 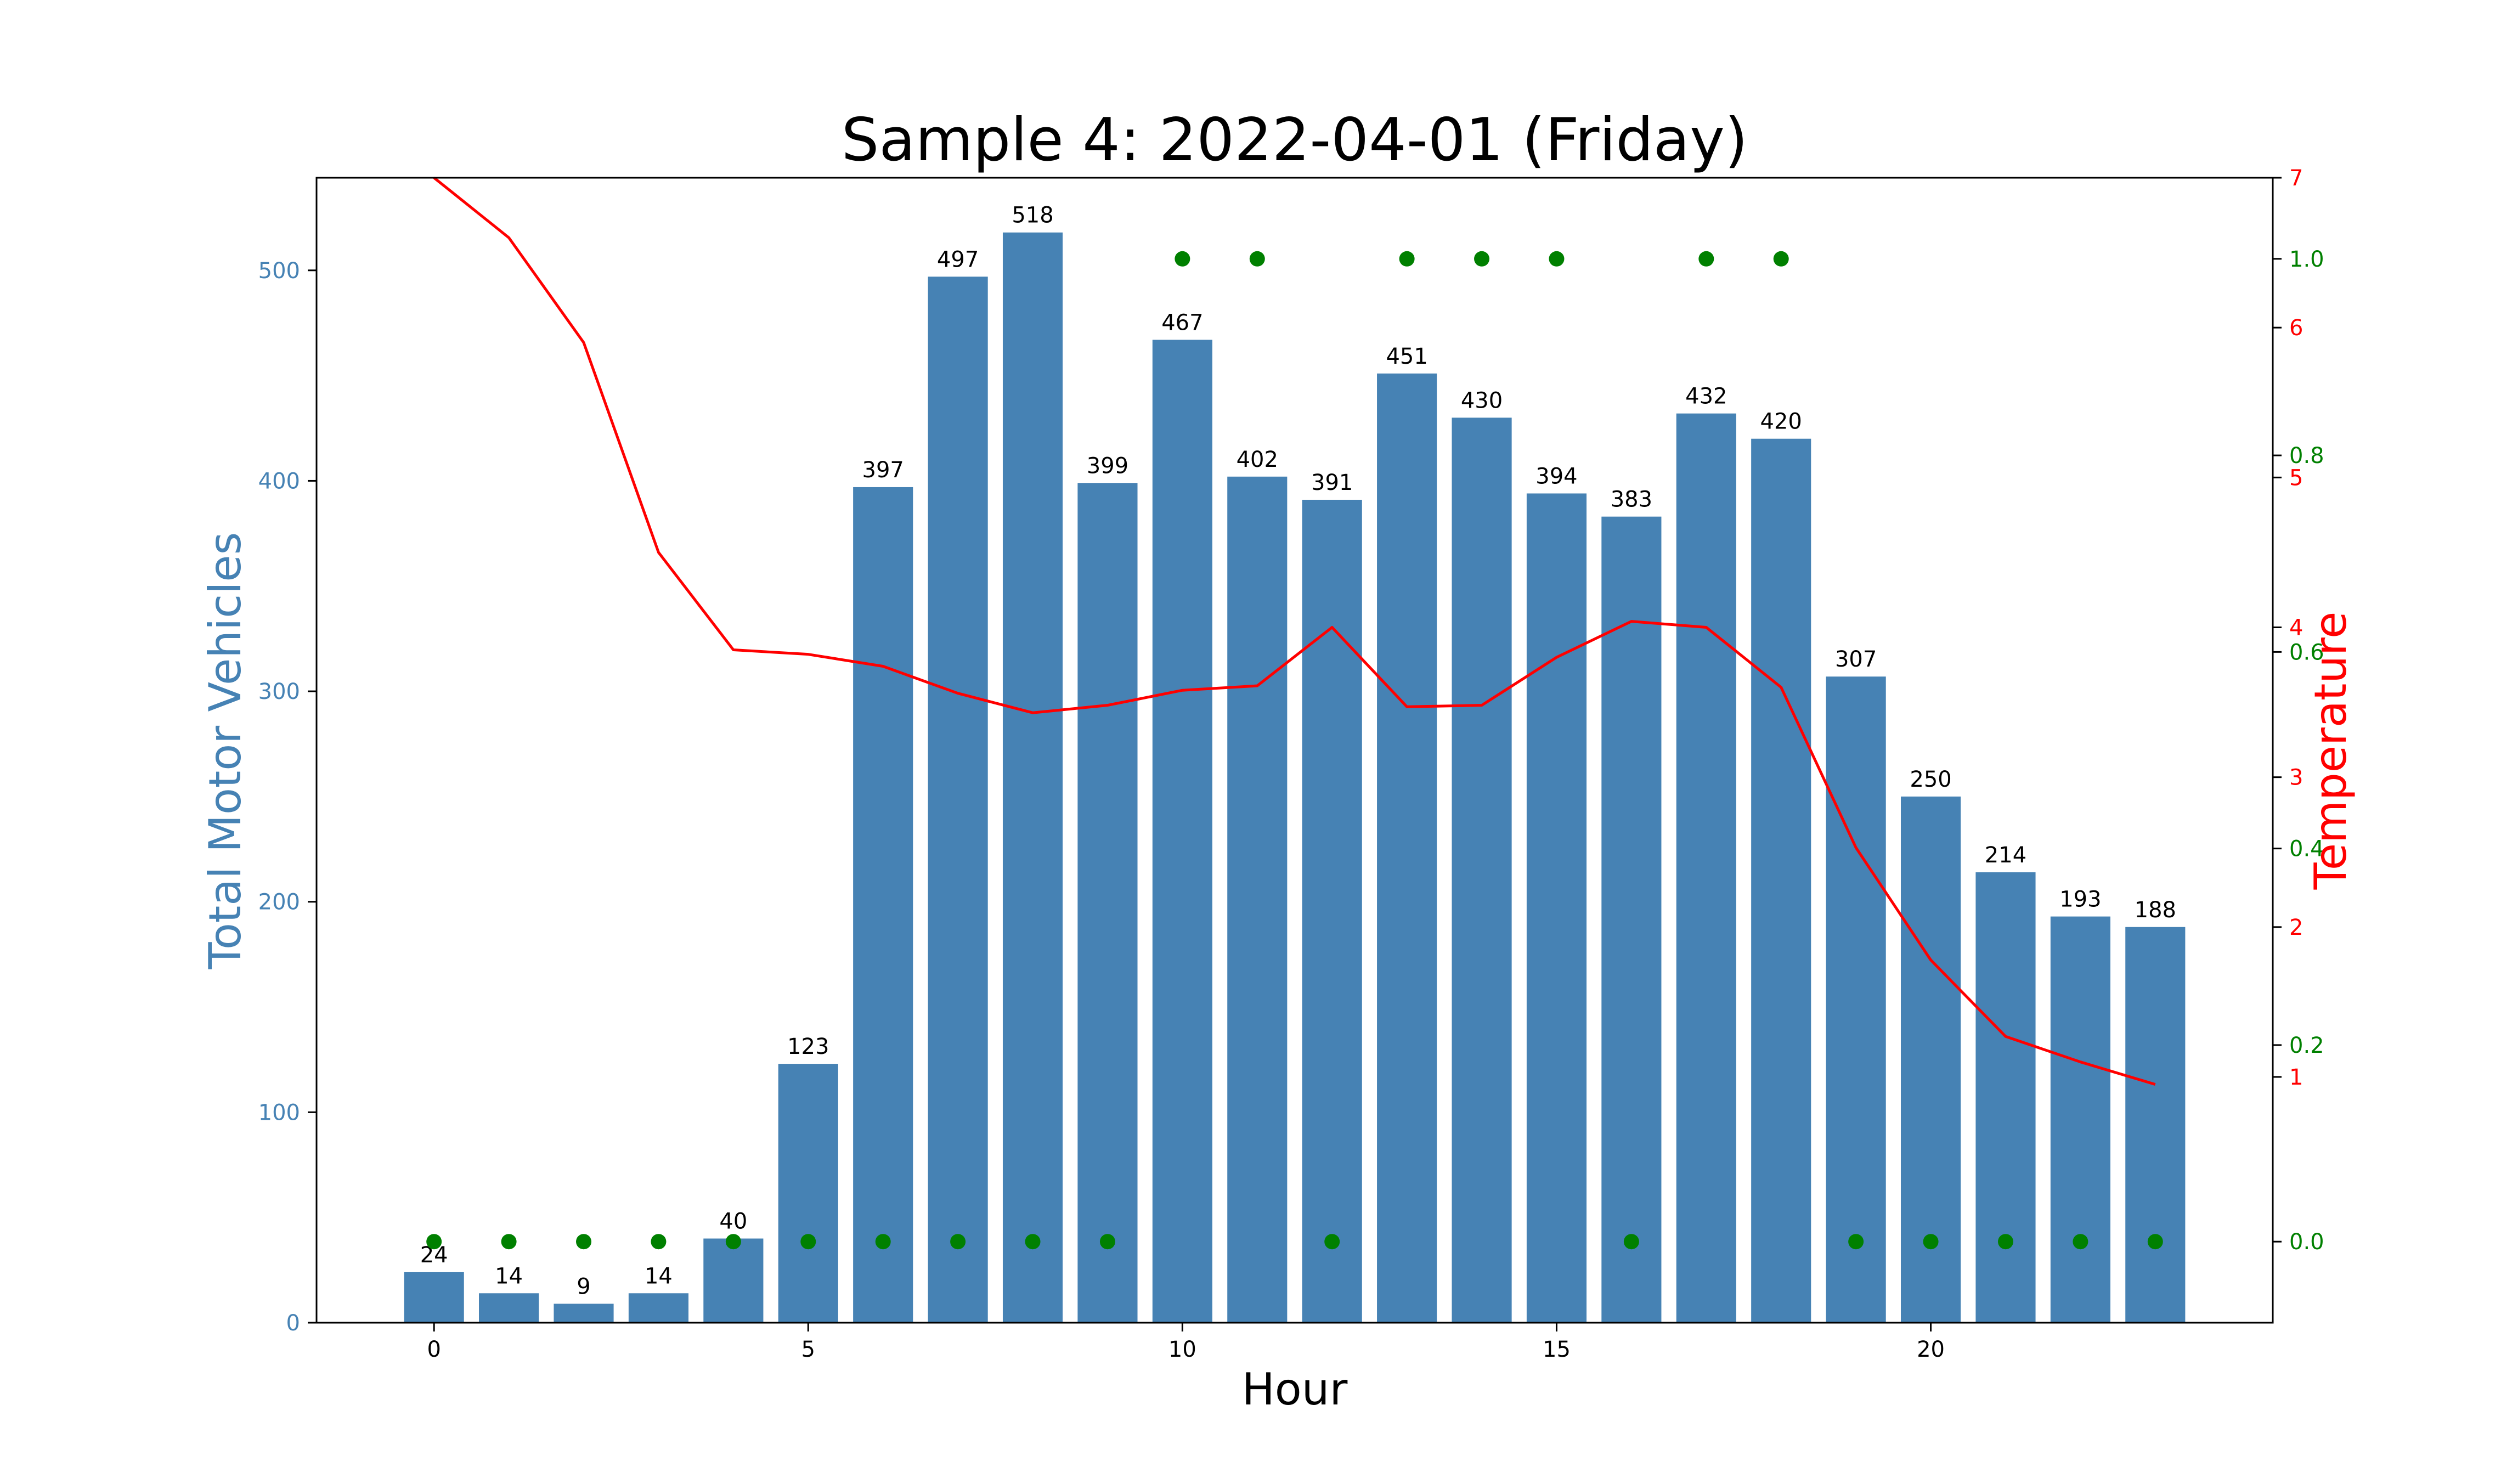 What do you see at coordinates (1557, 1349) in the screenshot?
I see `x-tick-label-15: 15` at bounding box center [1557, 1349].